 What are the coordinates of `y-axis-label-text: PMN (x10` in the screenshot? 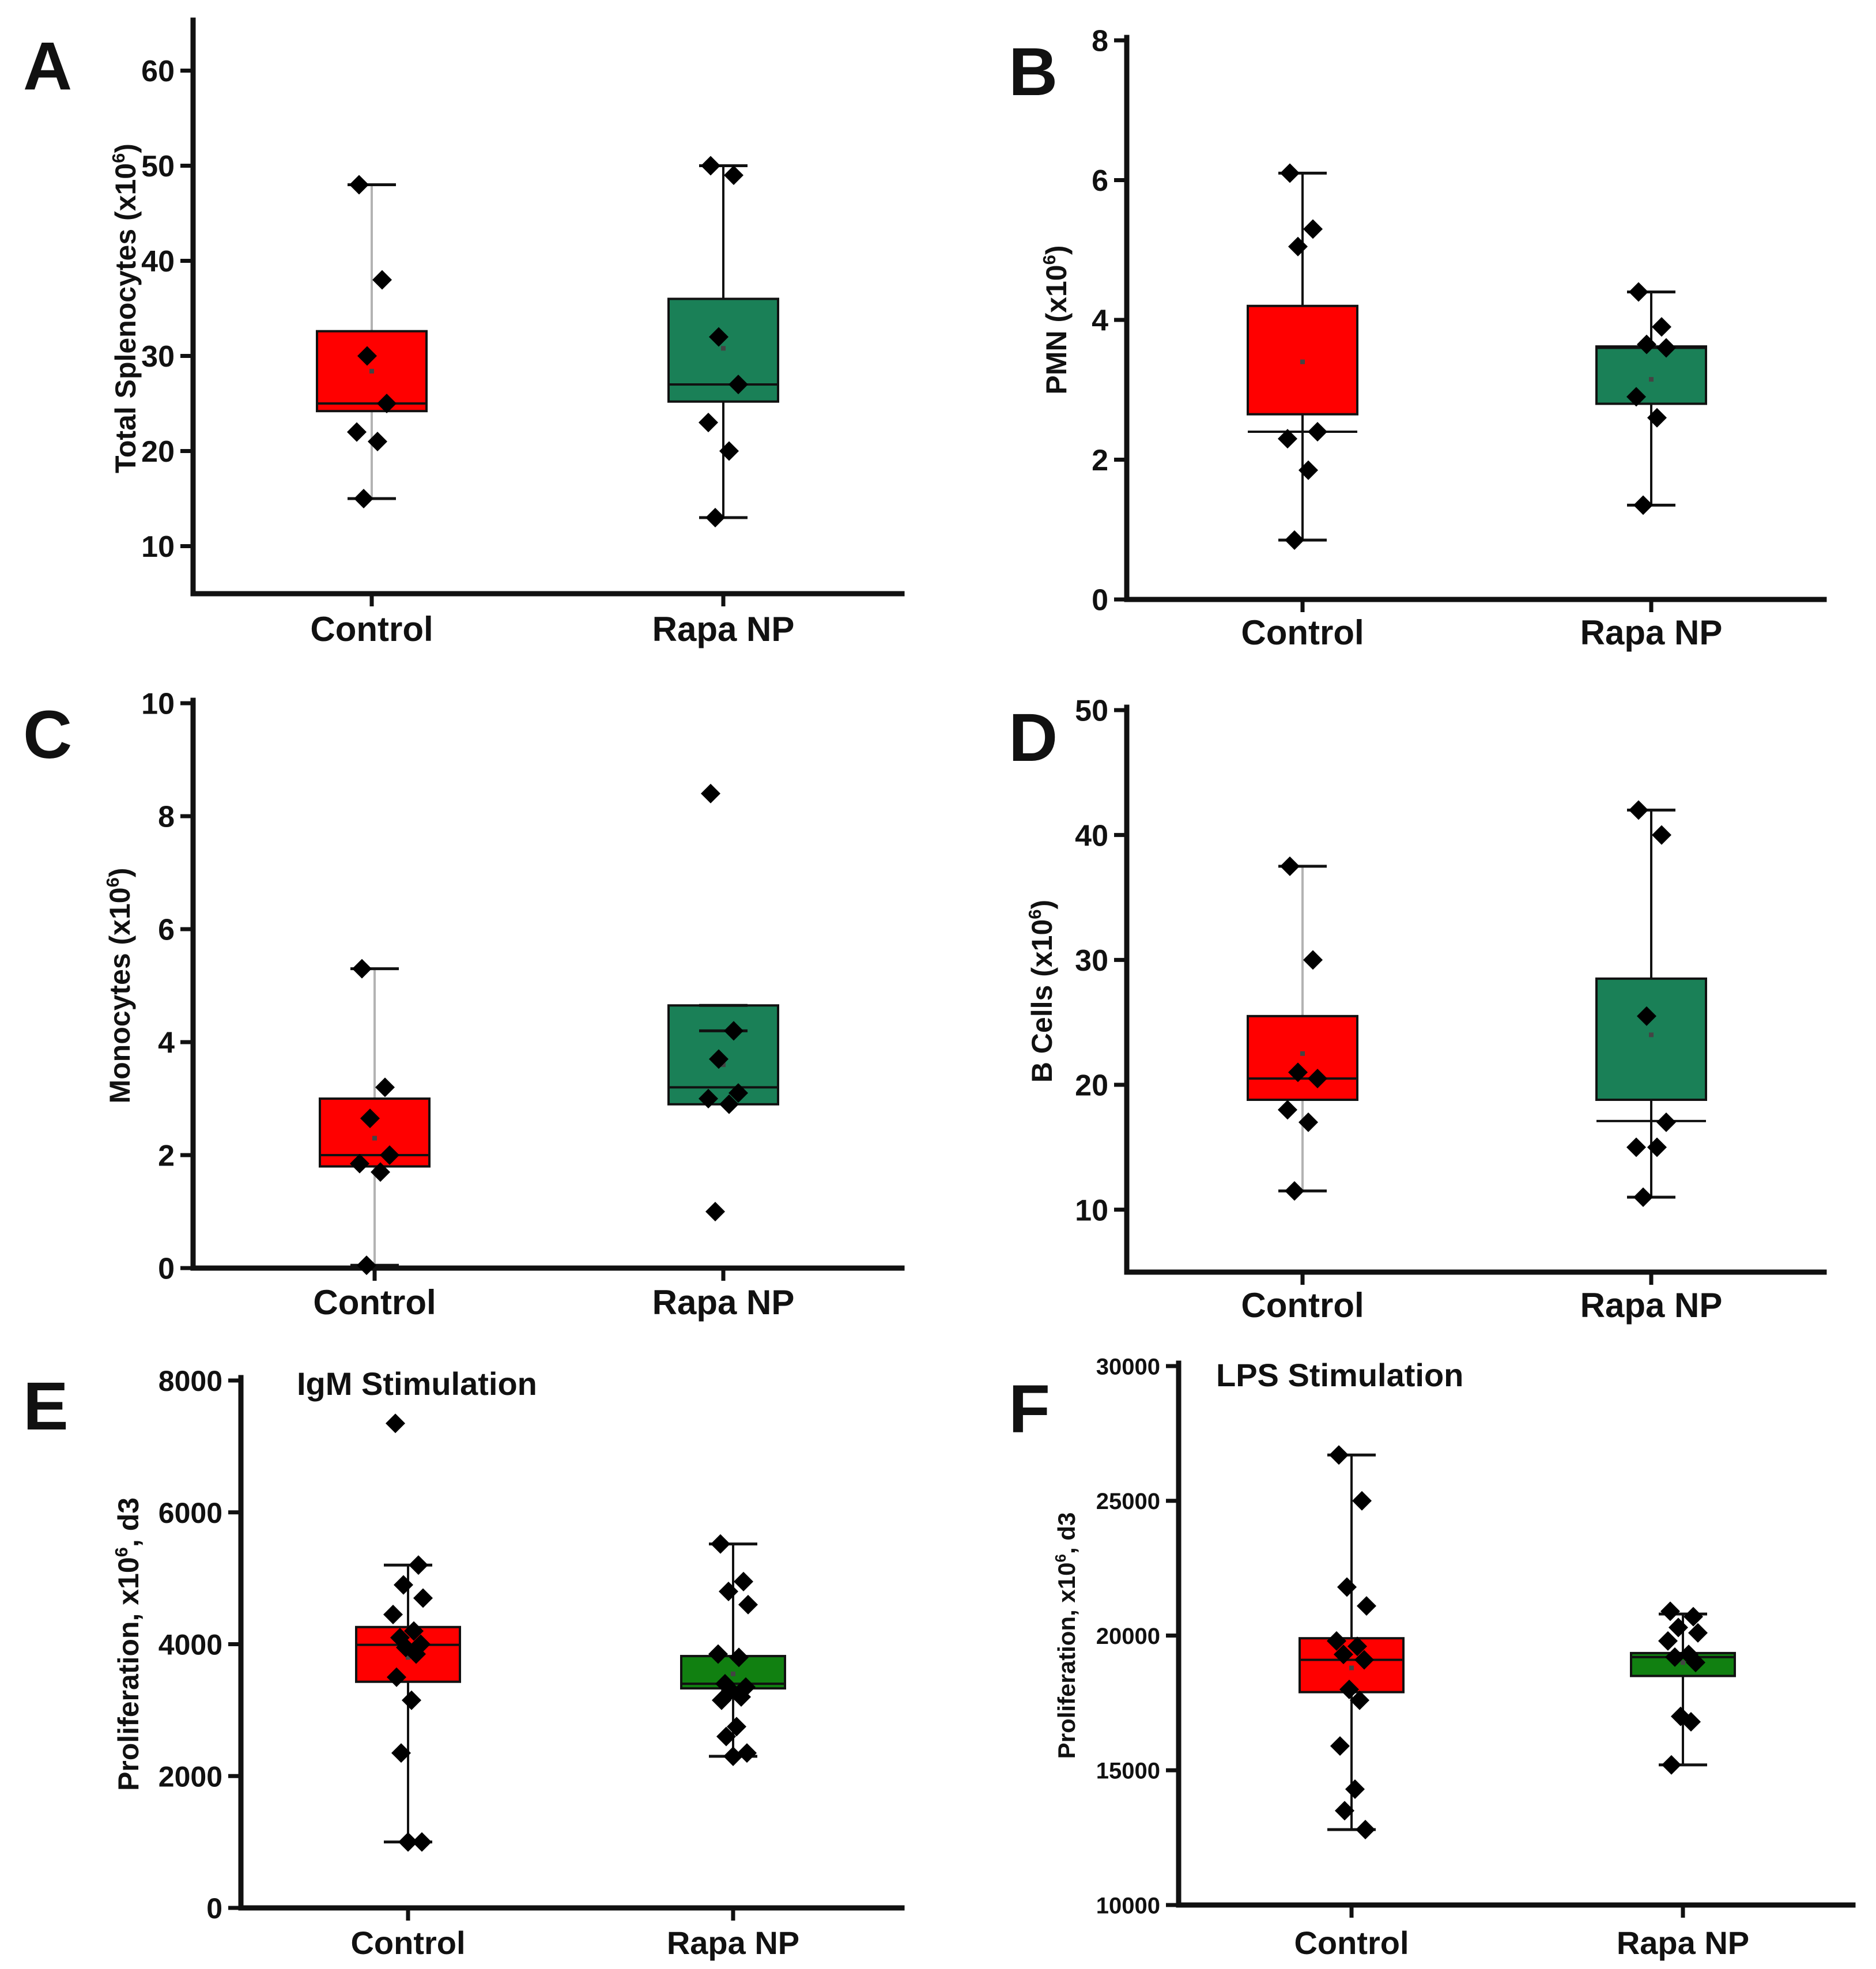 It's located at (1056, 329).